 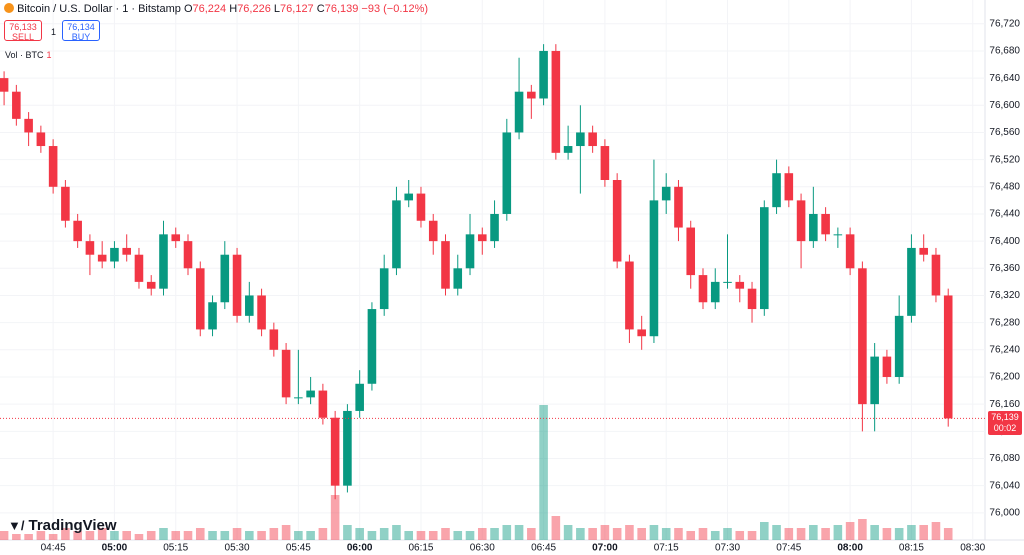 I want to click on x-tick-label: 05:15, so click(x=175, y=548).